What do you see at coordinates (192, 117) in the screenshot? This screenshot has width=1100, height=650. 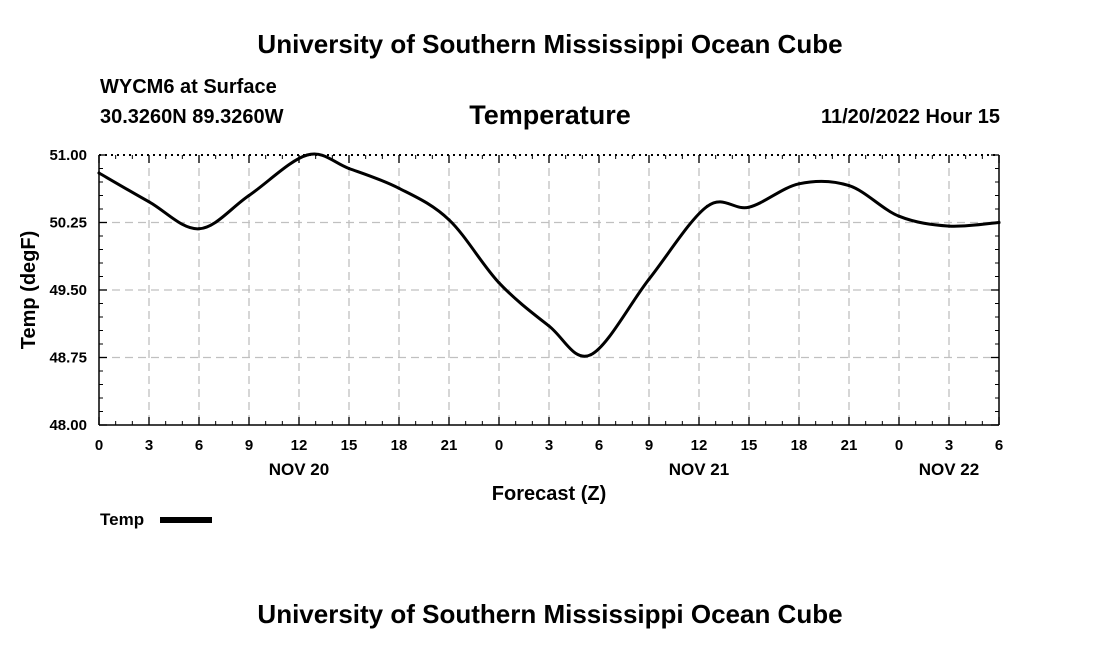 I see `coordinates-label: 30.3260N 89.3260W` at bounding box center [192, 117].